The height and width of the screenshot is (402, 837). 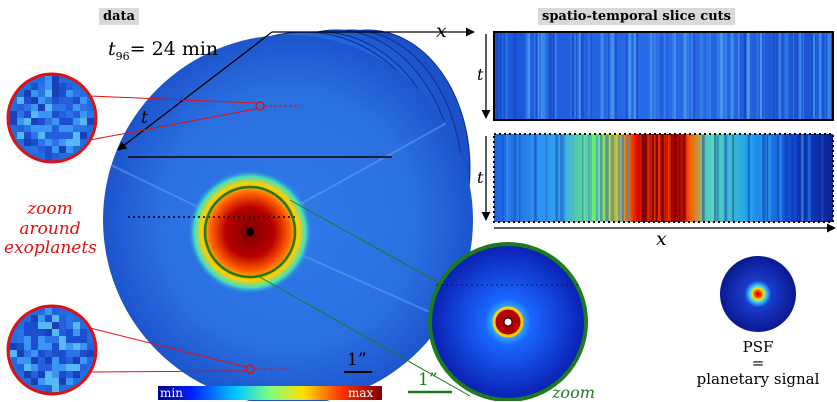 I want to click on x-axis-label-bottom: x, so click(x=661, y=239).